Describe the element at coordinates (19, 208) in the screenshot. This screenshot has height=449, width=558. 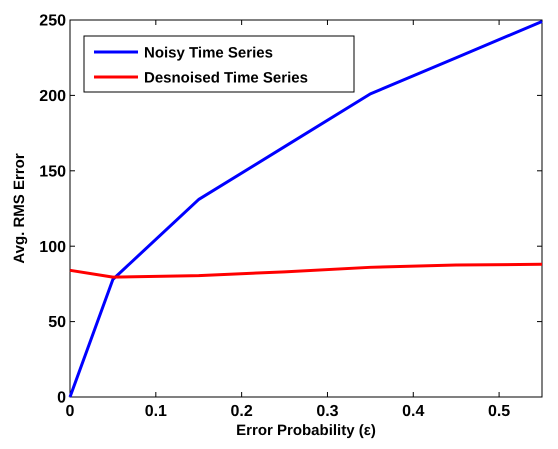
I see `y-axis-title: Avg. RMS Error` at that location.